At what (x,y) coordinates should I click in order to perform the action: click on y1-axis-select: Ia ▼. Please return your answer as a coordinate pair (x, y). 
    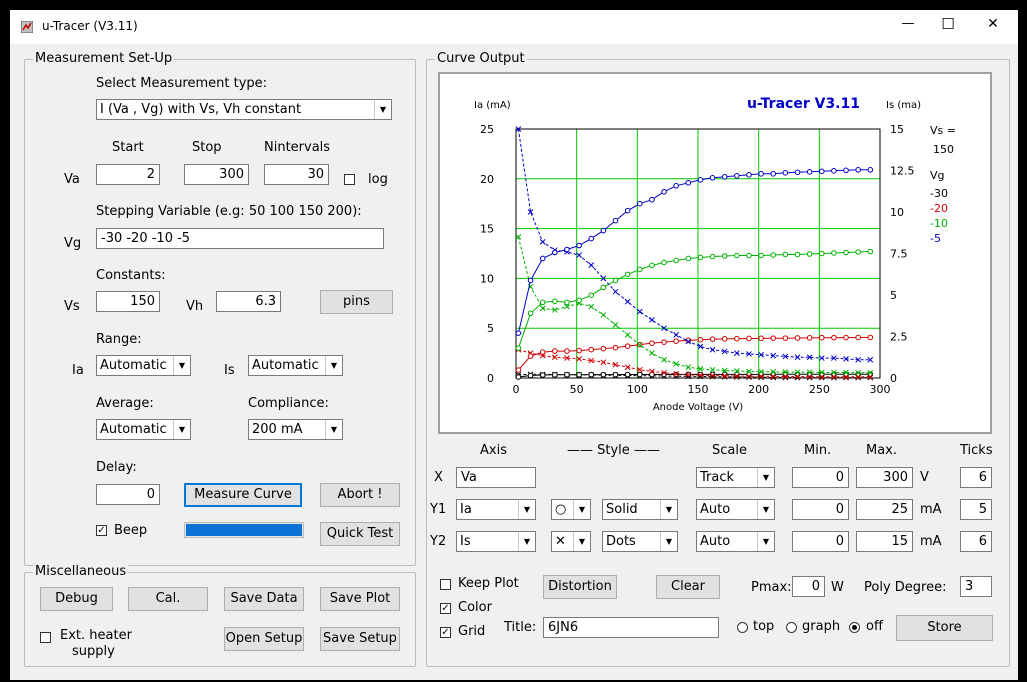
    Looking at the image, I should click on (496, 509).